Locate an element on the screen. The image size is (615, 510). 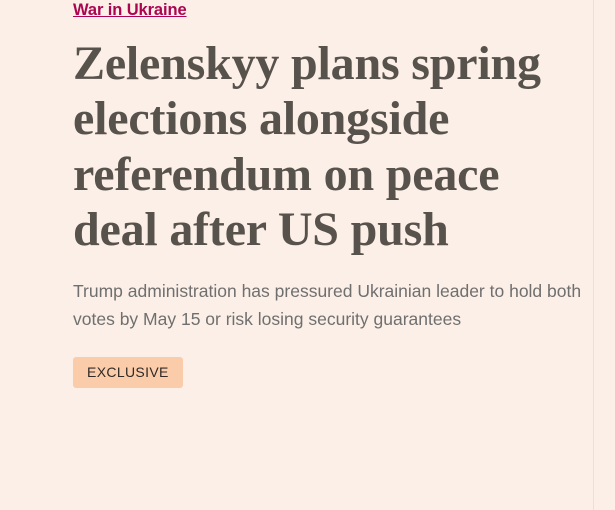
column-divider-rule is located at coordinates (593, 255).